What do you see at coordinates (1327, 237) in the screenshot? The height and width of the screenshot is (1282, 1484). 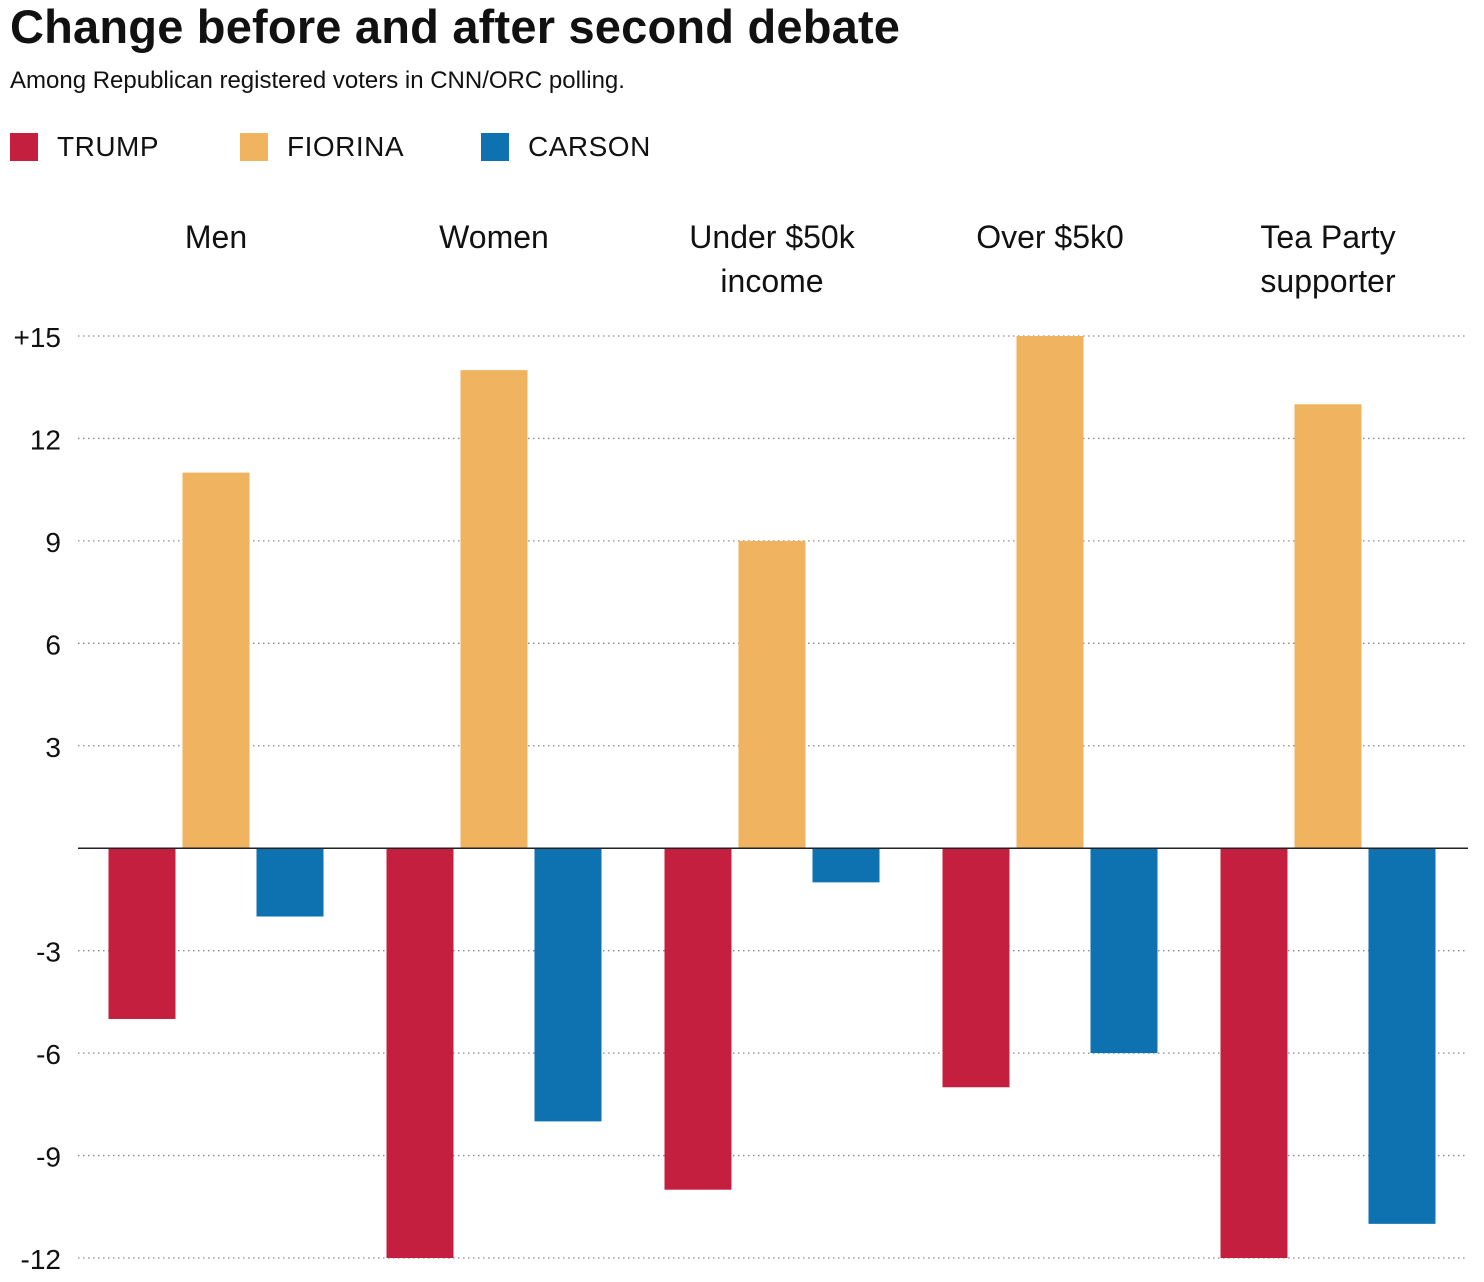 I see `category-label-line: Tea Party` at bounding box center [1327, 237].